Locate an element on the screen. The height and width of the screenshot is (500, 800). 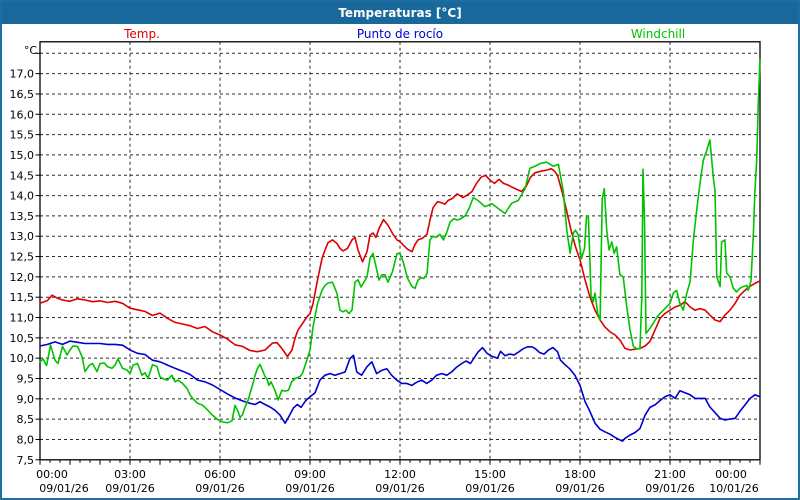
y-tick-label: 10,5 is located at coordinates (22, 338).